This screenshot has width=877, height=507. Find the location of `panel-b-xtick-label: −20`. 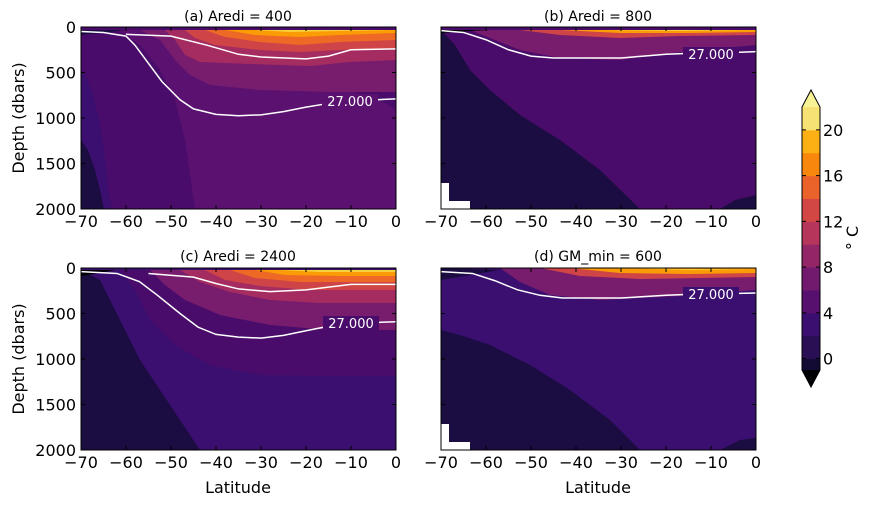

panel-b-xtick-label: −20 is located at coordinates (666, 221).